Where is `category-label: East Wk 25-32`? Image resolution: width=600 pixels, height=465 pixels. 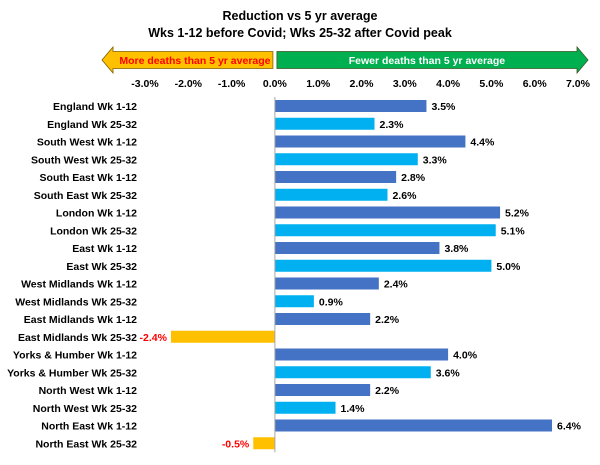
category-label: East Wk 25-32 is located at coordinates (101, 267).